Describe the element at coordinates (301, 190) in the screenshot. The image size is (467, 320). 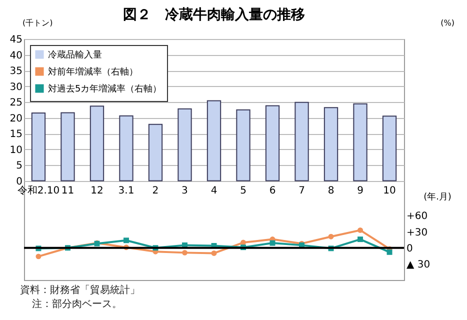
I see `x-tick-label: 7` at that location.